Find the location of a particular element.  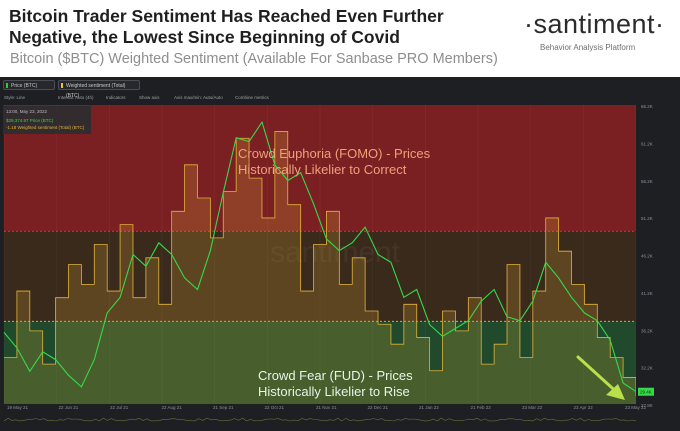

logo-wordmark: ·santiment· is located at coordinates (594, 24).